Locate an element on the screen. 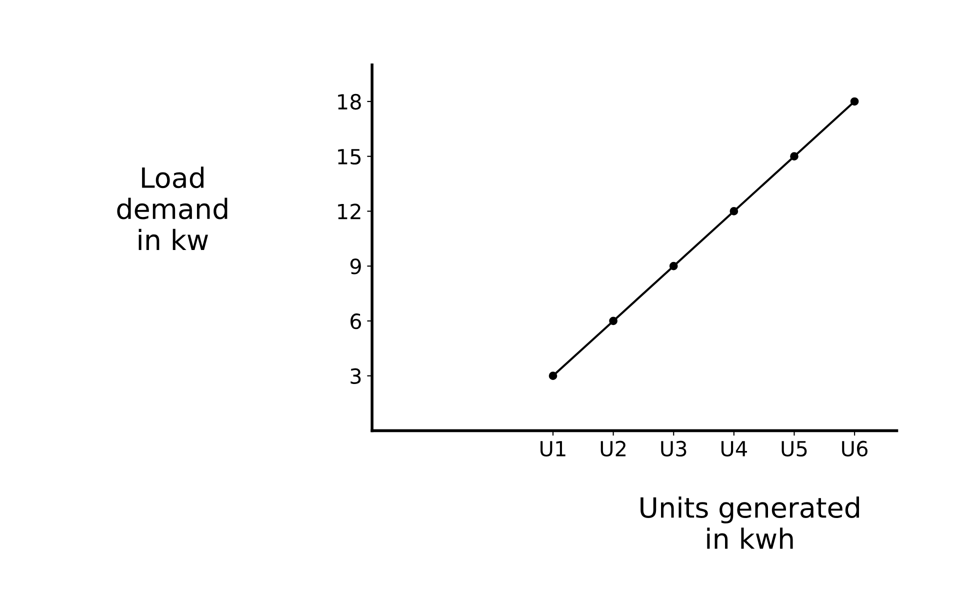 The image size is (954, 590). y-tick-label: 3 is located at coordinates (355, 376).